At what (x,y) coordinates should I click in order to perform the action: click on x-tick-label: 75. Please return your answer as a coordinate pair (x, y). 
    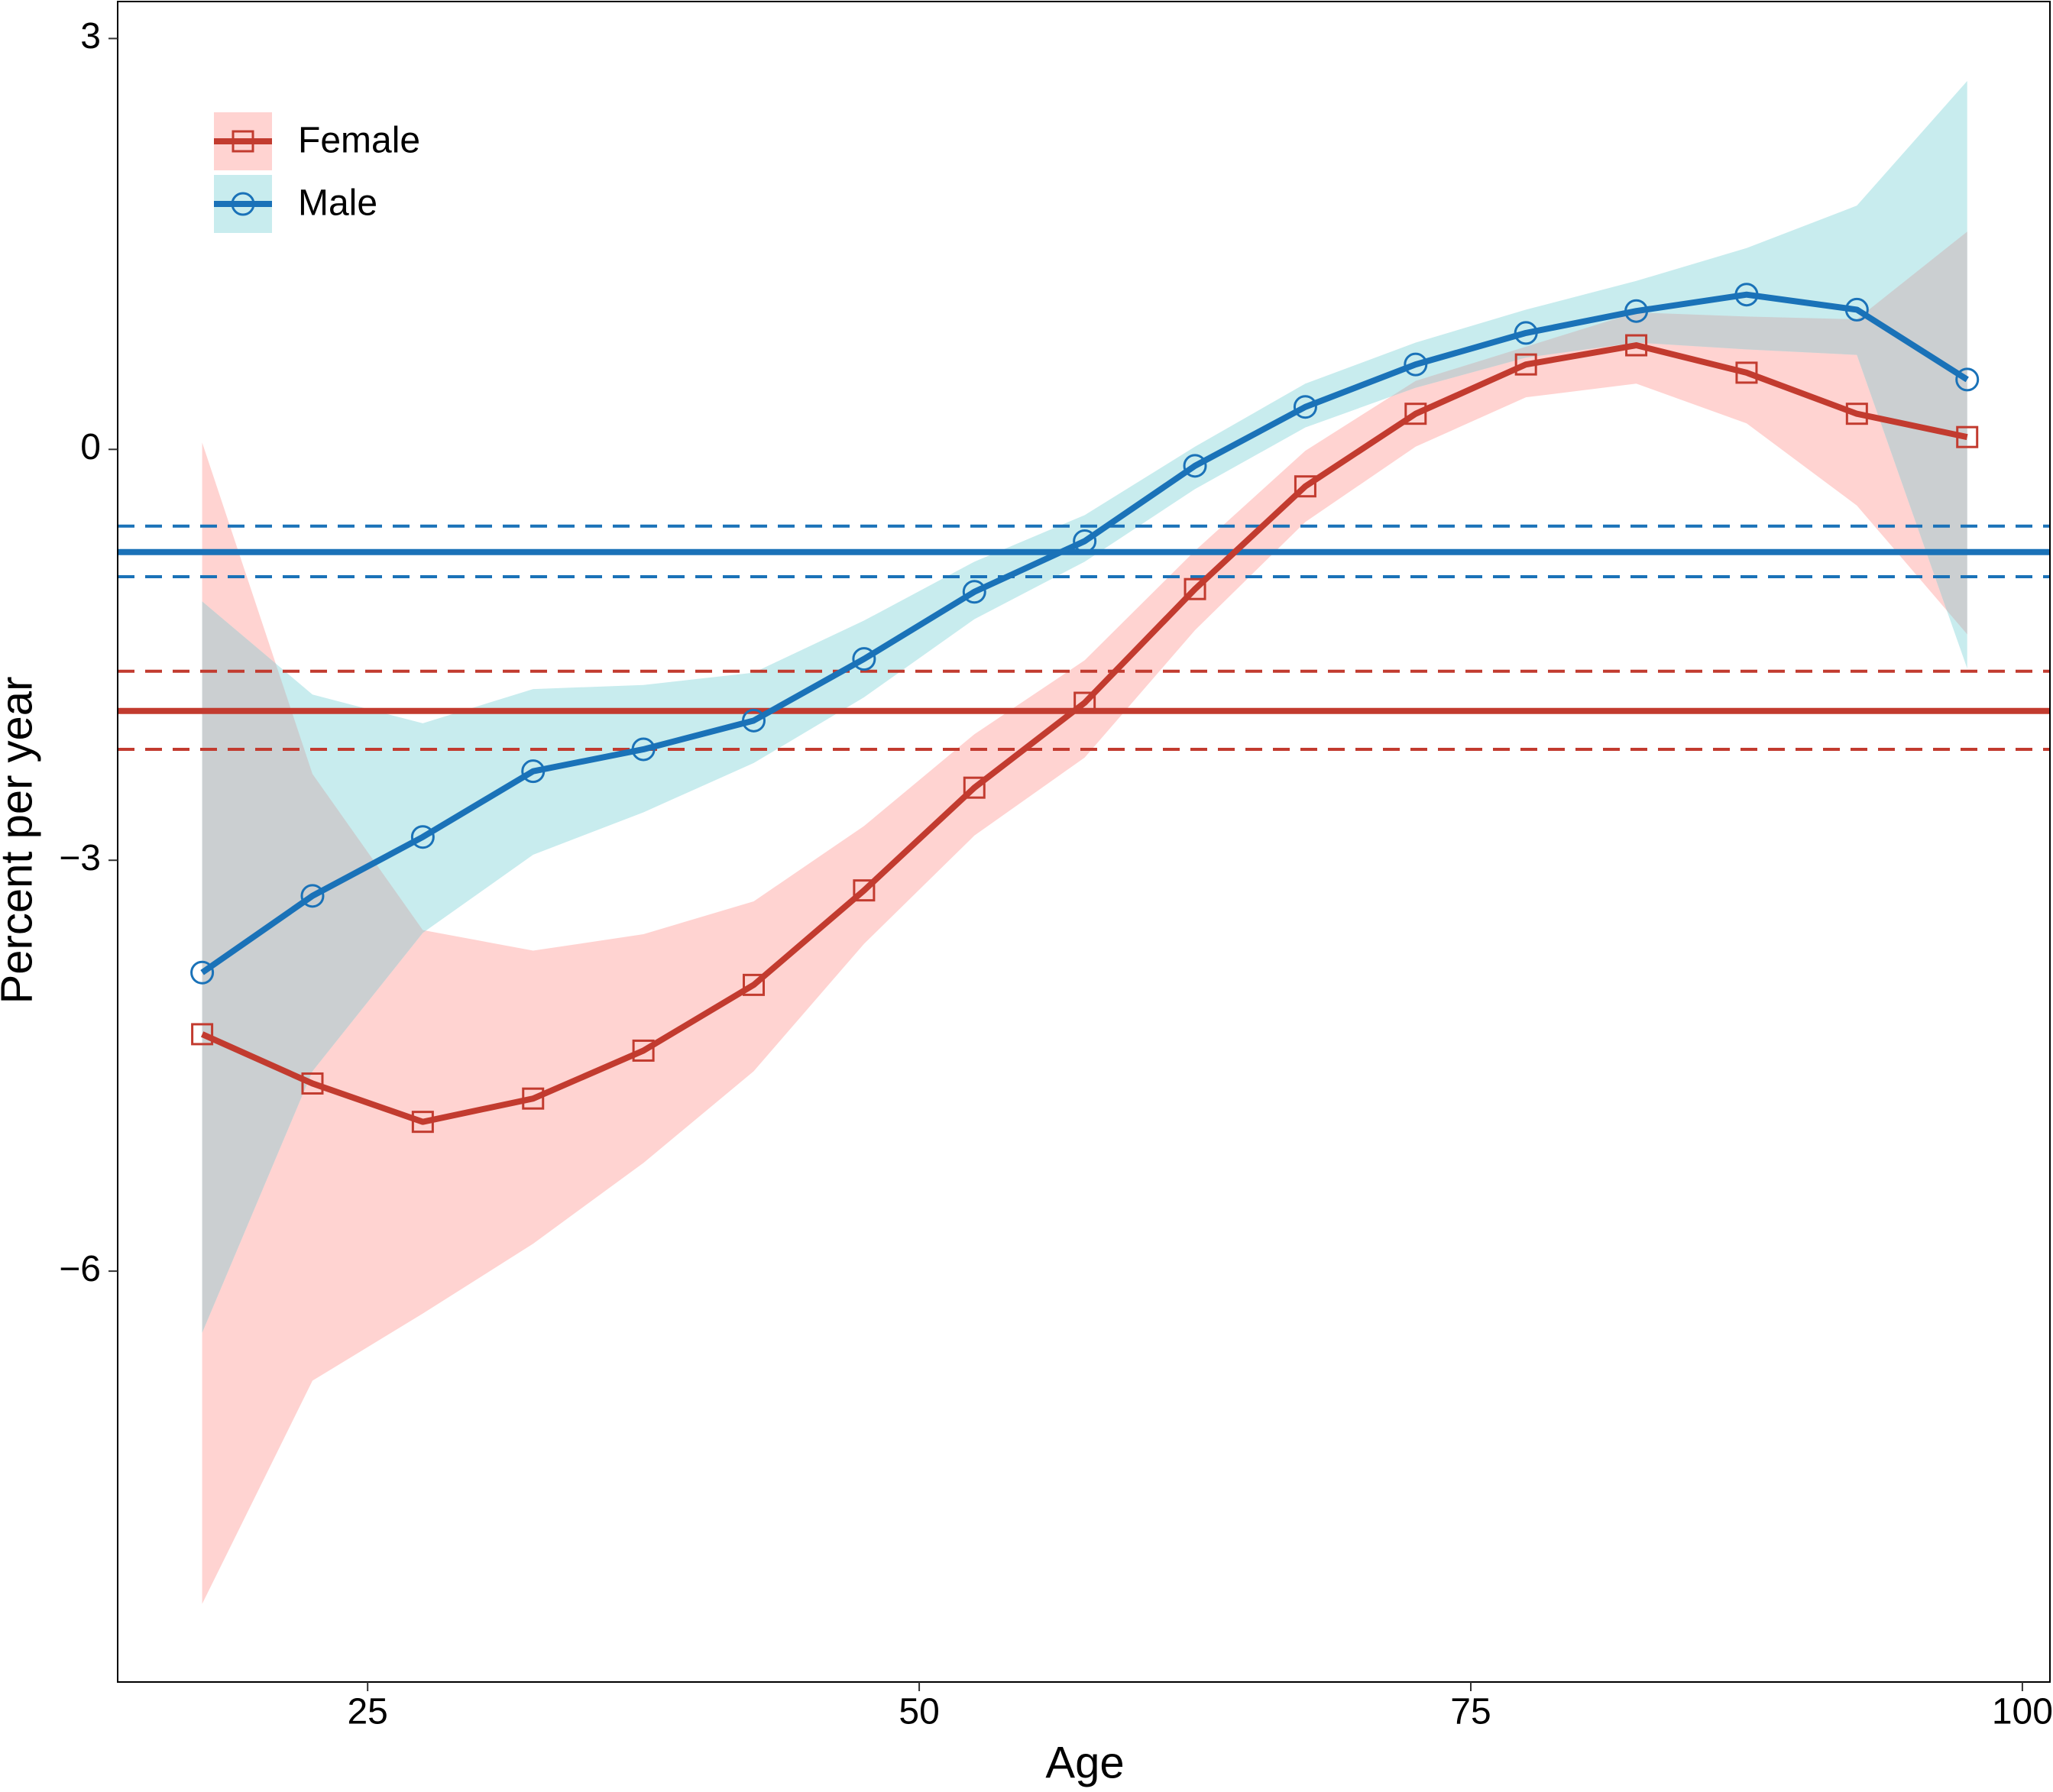
    Looking at the image, I should click on (1471, 1712).